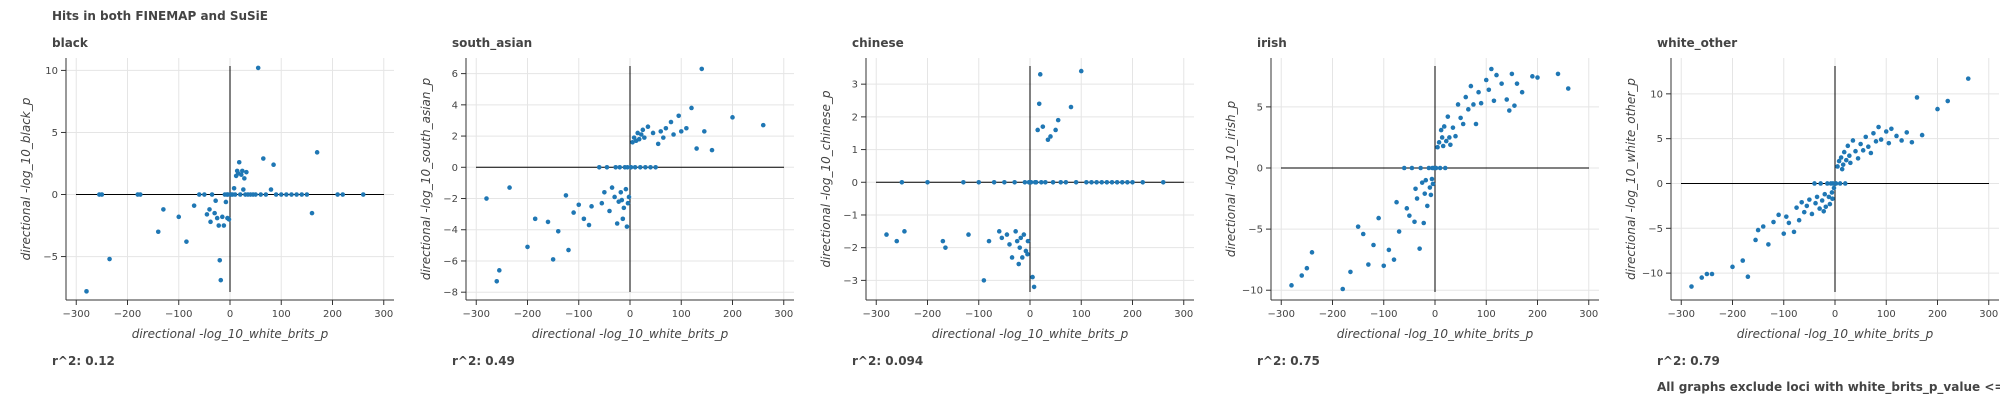  I want to click on x-tick-label: 100, so click(1486, 314).